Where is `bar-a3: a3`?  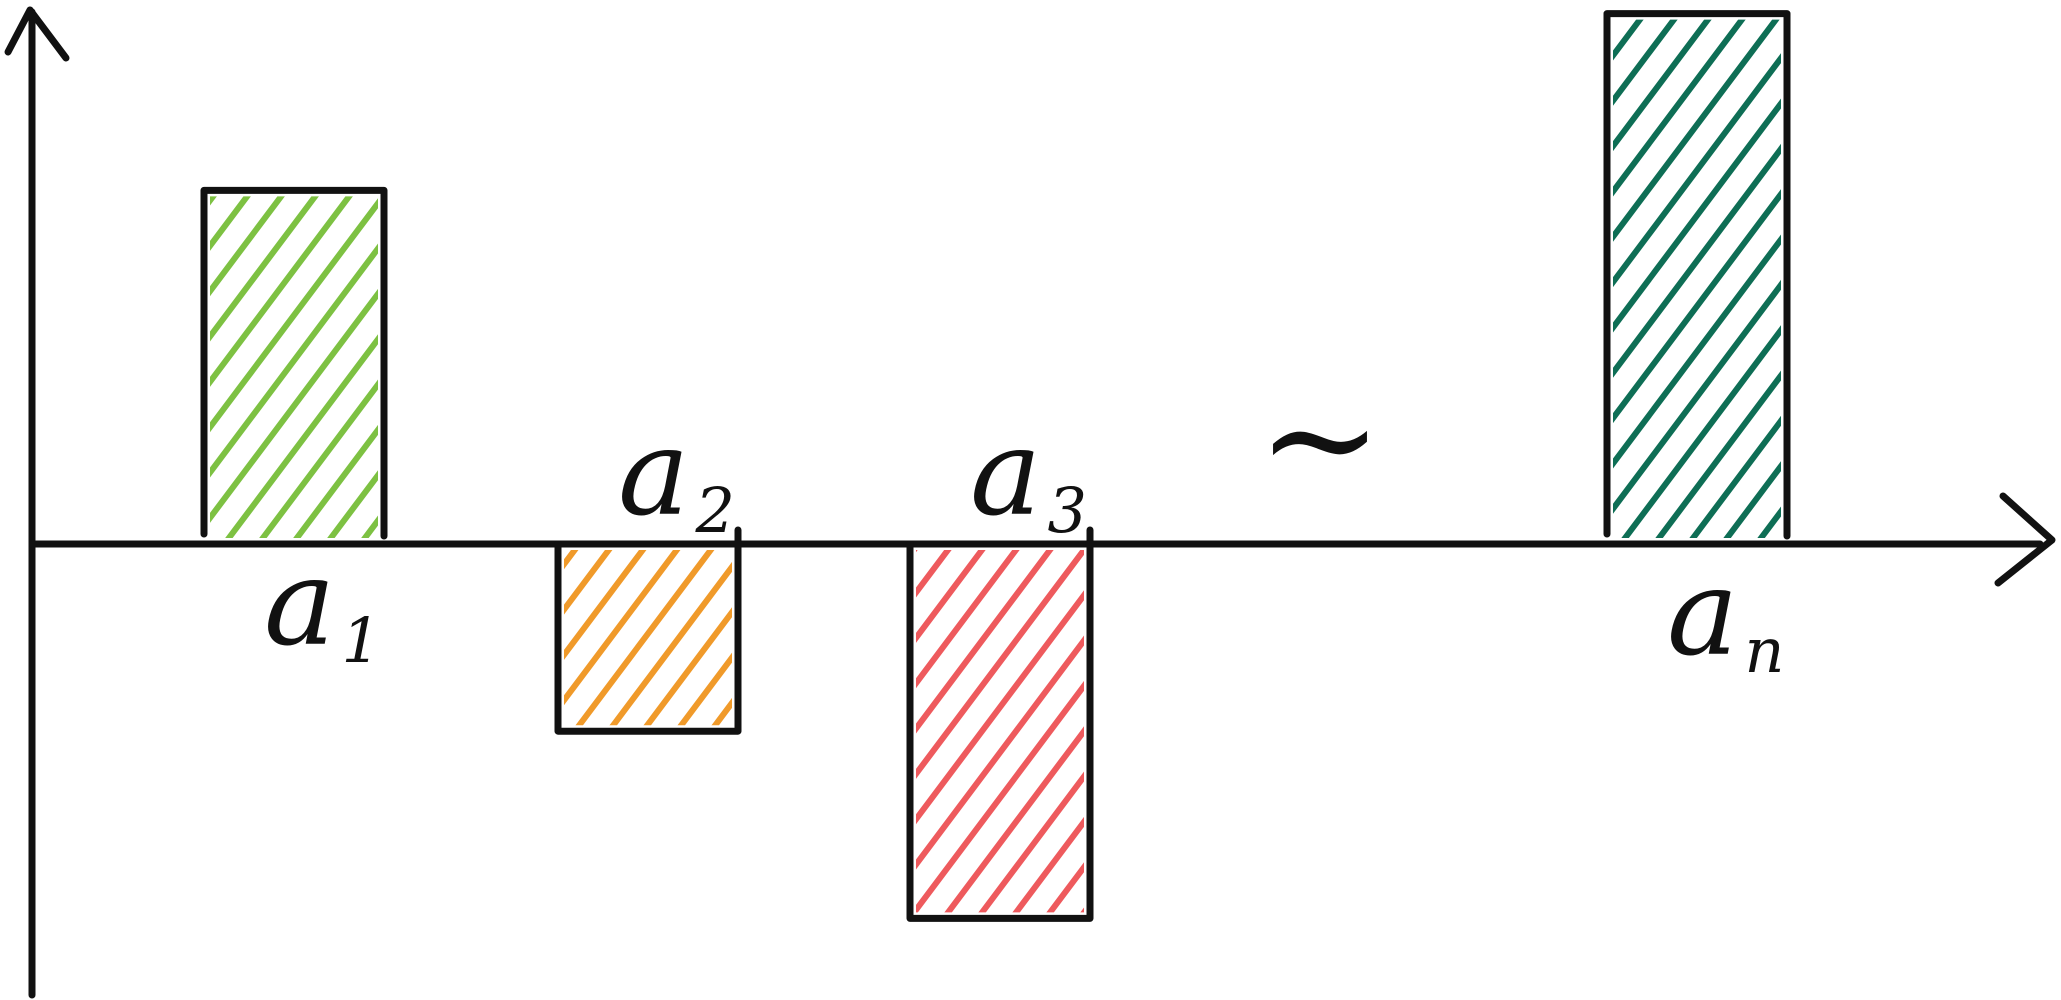
bar-a3: a3 is located at coordinates (1000, 663).